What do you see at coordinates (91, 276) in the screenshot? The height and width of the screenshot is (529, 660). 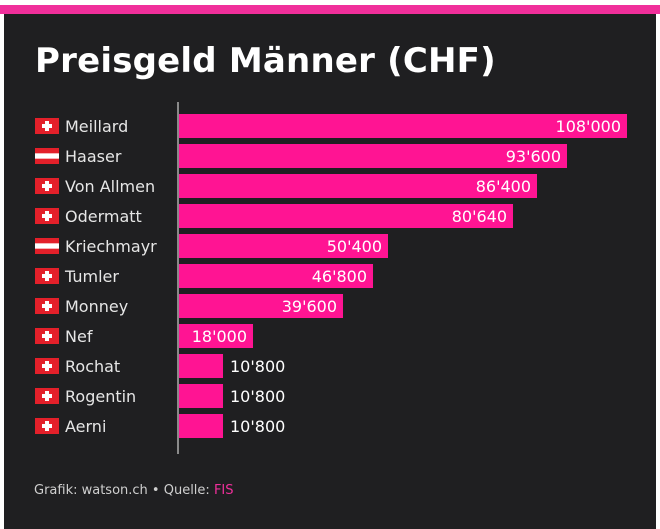 I see `category-label: Tumler` at bounding box center [91, 276].